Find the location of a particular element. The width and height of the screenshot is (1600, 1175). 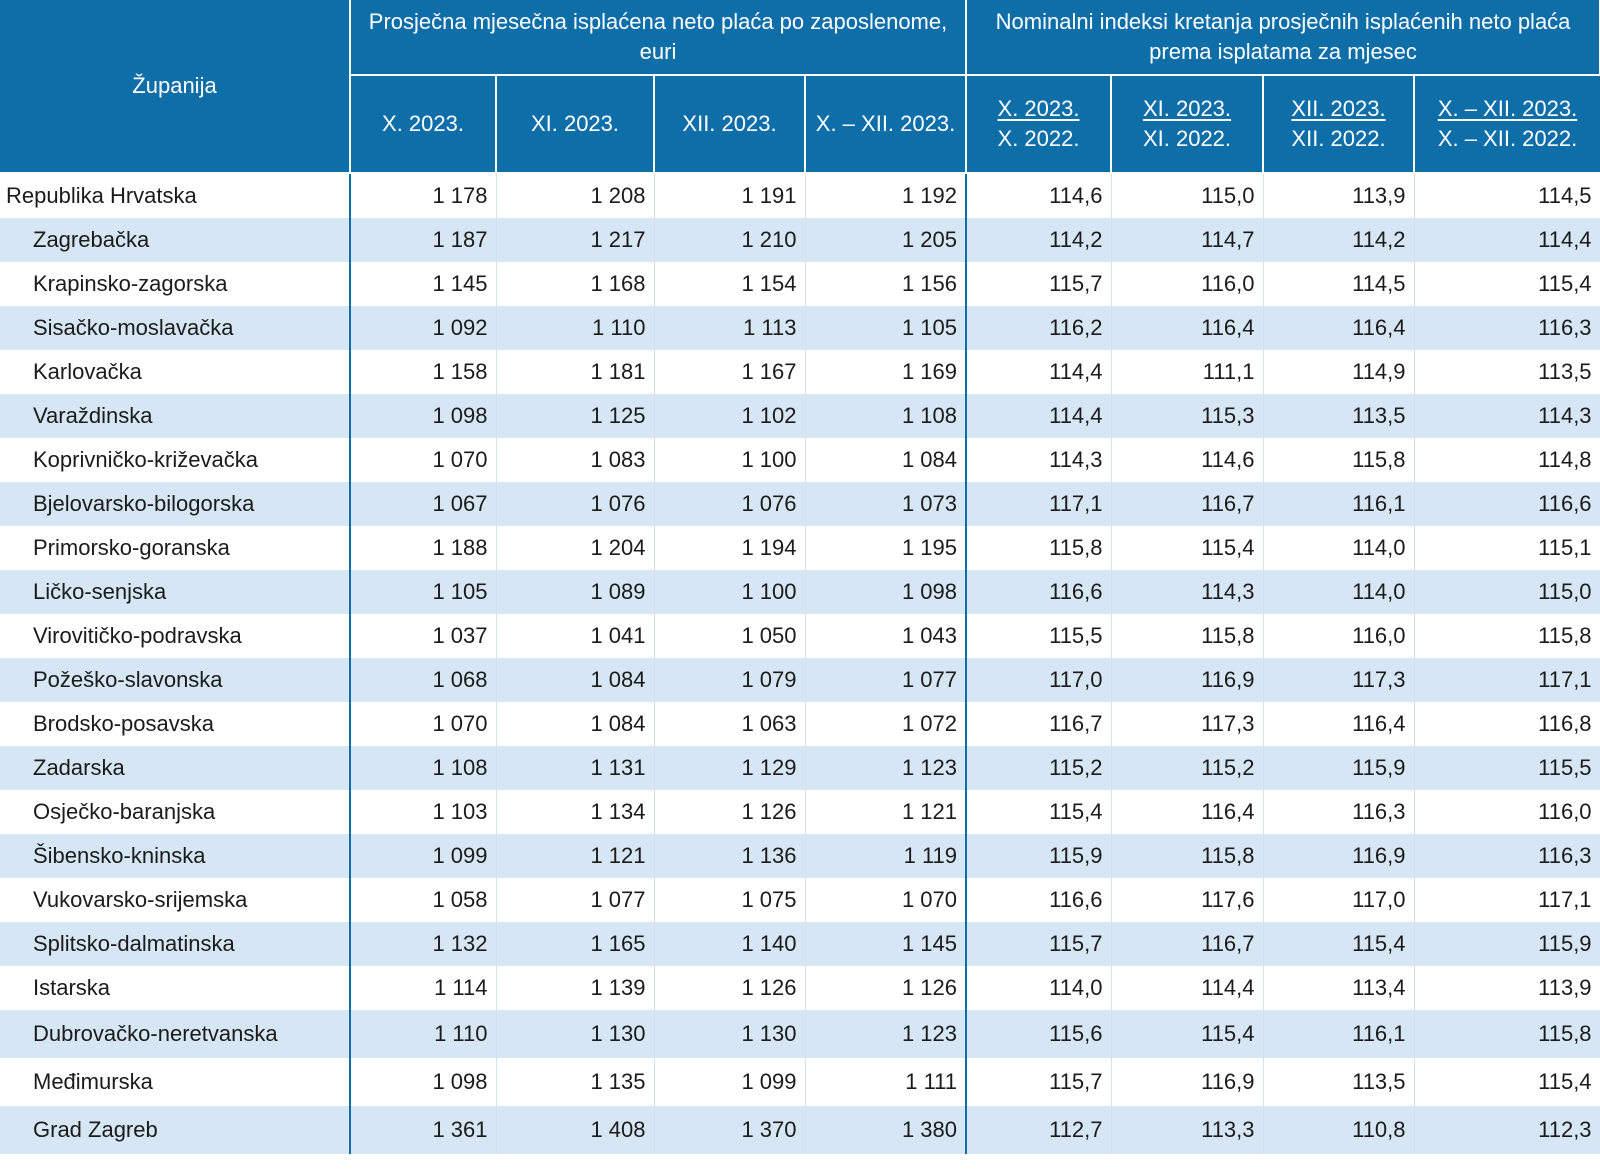

county-name-cell: Međimurska is located at coordinates (175, 1082).